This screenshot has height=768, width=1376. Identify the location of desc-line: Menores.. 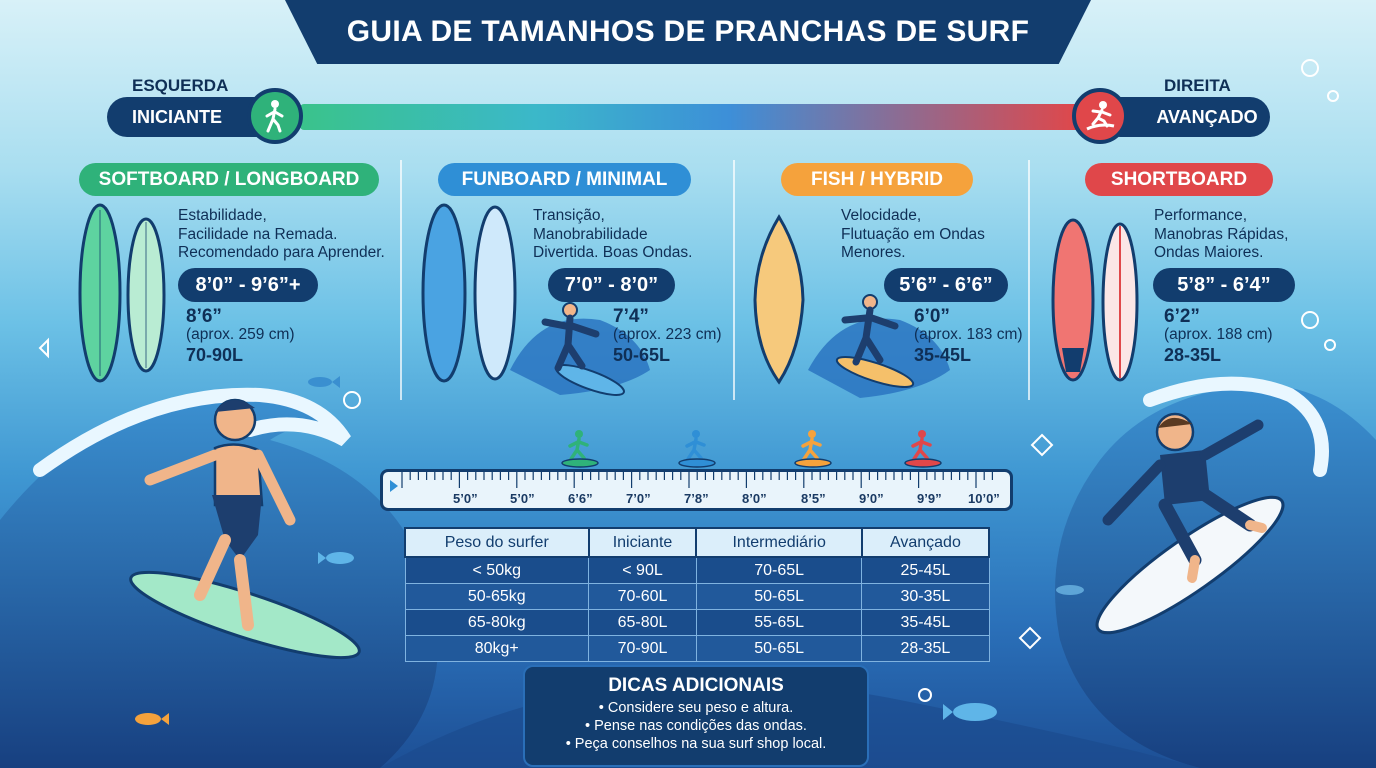
(873, 252).